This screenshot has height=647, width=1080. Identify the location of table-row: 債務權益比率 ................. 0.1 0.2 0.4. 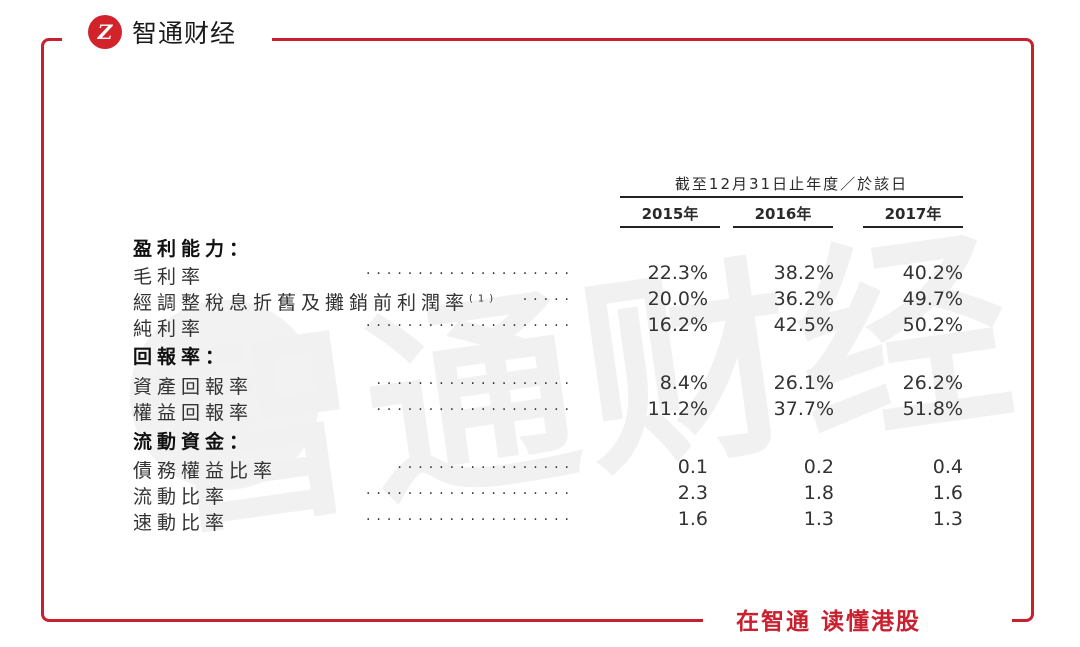
(553, 469).